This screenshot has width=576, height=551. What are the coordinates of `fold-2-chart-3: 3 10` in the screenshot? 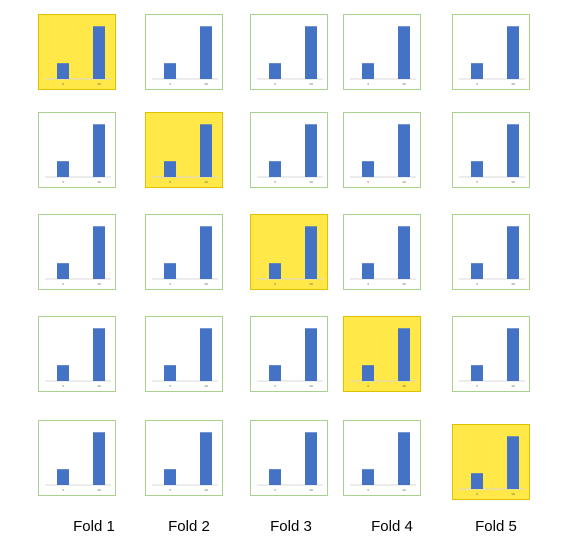 It's located at (184, 252).